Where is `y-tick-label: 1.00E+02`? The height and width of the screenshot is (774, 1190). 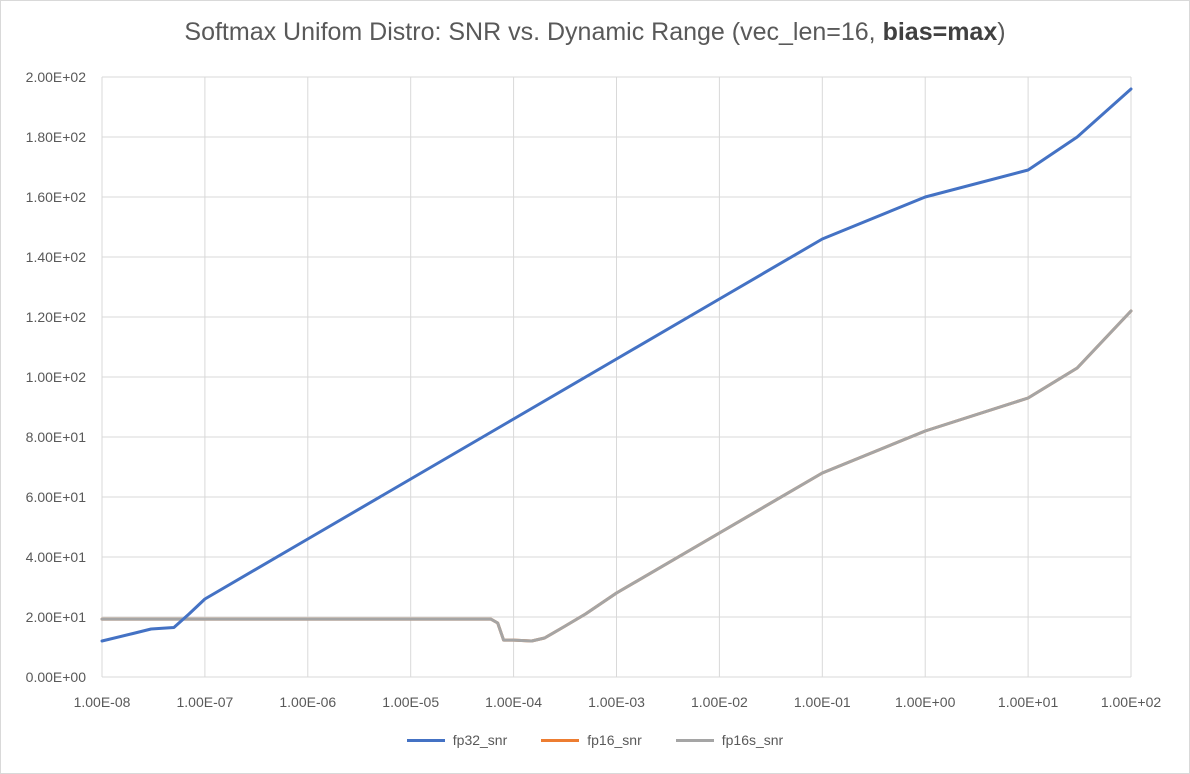 y-tick-label: 1.00E+02 is located at coordinates (56, 377).